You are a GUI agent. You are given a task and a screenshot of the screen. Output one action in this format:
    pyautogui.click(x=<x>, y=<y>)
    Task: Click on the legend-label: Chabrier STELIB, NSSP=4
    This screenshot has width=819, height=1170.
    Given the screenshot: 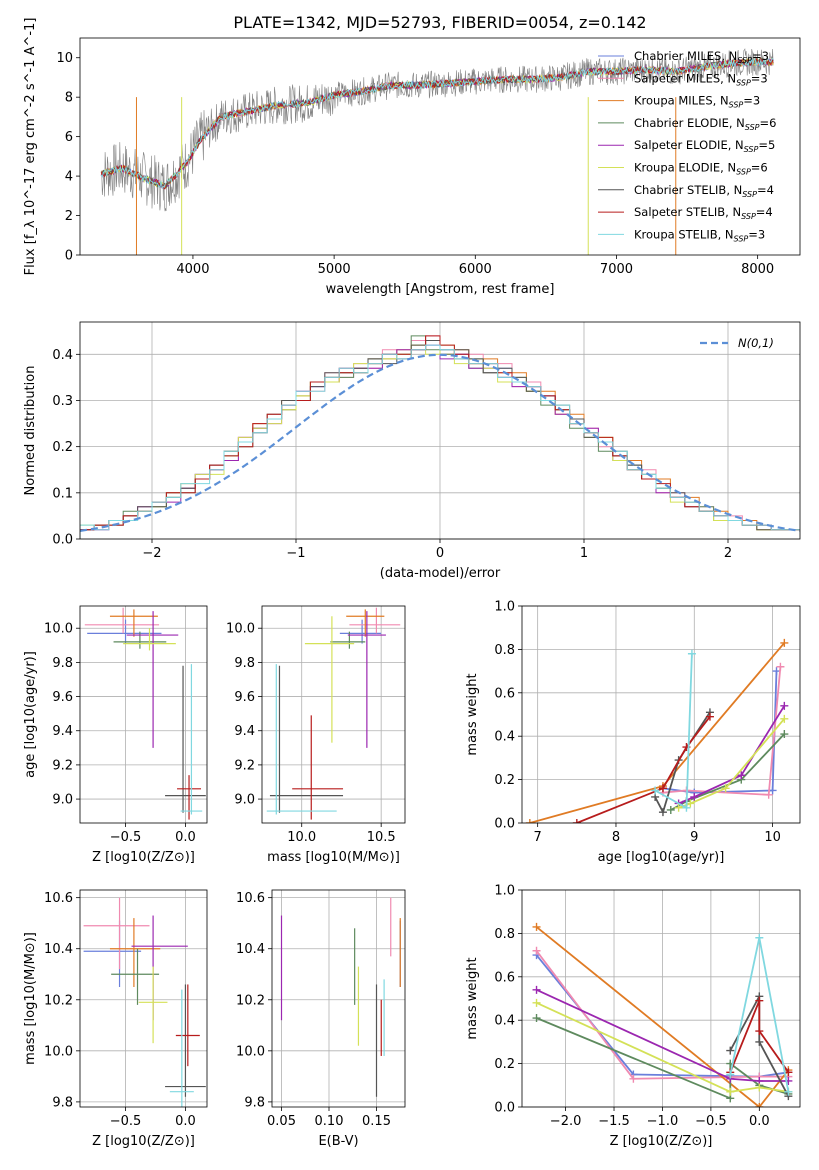 What is the action you would take?
    pyautogui.click(x=704, y=191)
    